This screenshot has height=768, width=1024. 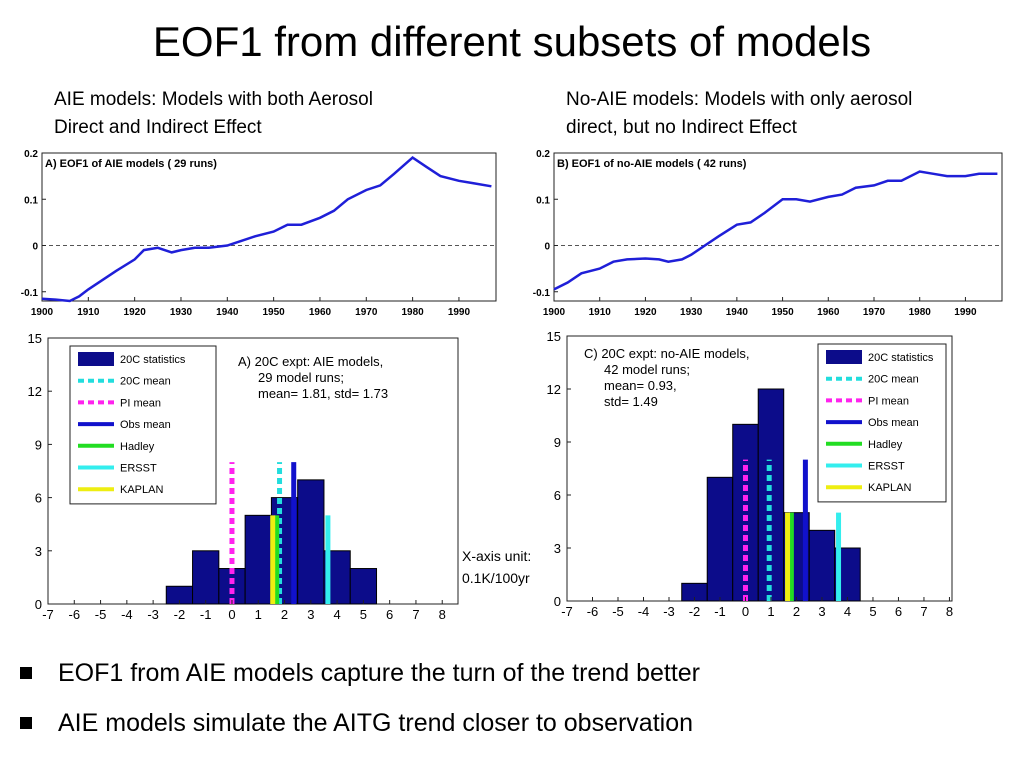 What do you see at coordinates (158, 127) in the screenshot?
I see `left-heading-line-2: Direct and Indirect Effect` at bounding box center [158, 127].